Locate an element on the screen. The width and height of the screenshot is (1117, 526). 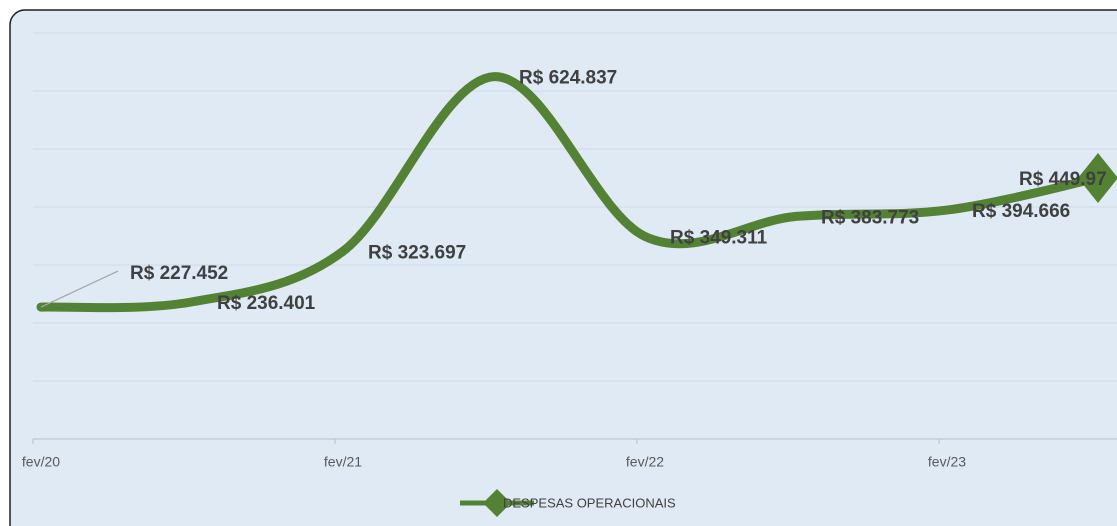
point-marker is located at coordinates (1097, 178).